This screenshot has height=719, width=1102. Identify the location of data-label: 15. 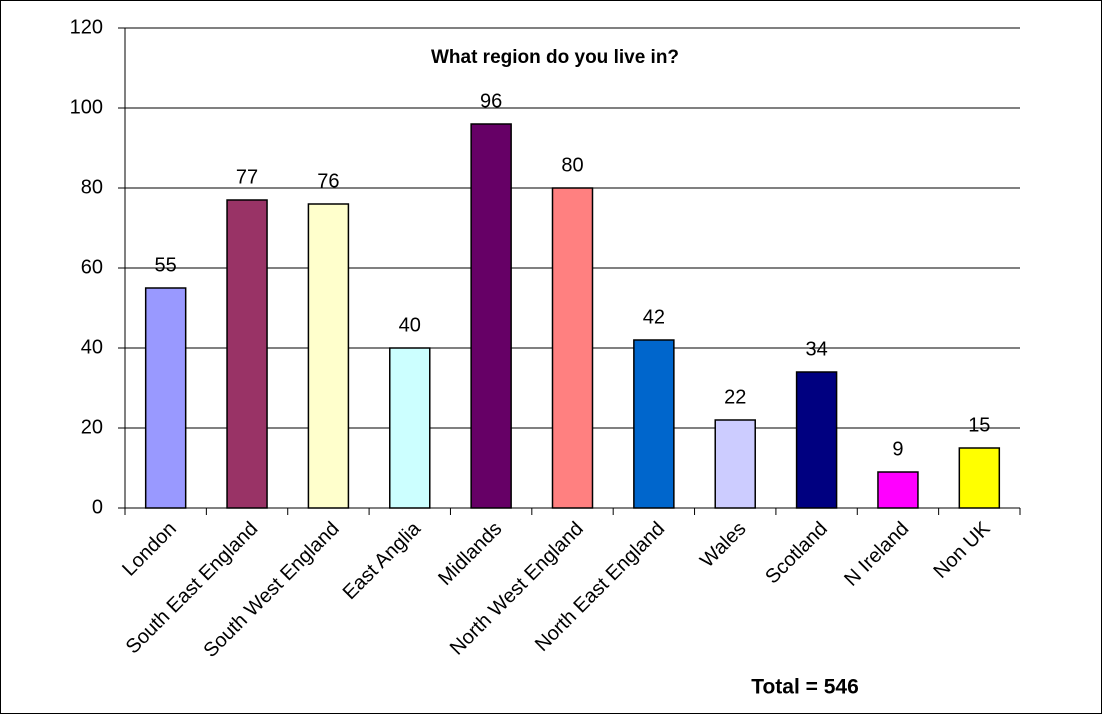
(979, 425).